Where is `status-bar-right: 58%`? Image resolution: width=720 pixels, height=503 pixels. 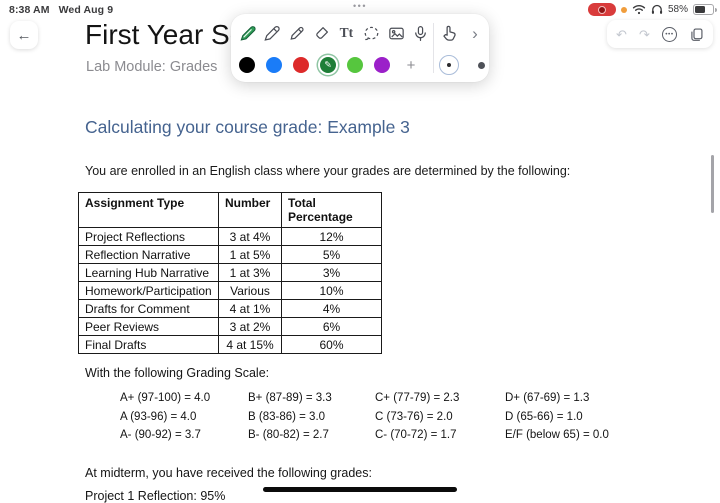
status-bar-right: 58% is located at coordinates (652, 9).